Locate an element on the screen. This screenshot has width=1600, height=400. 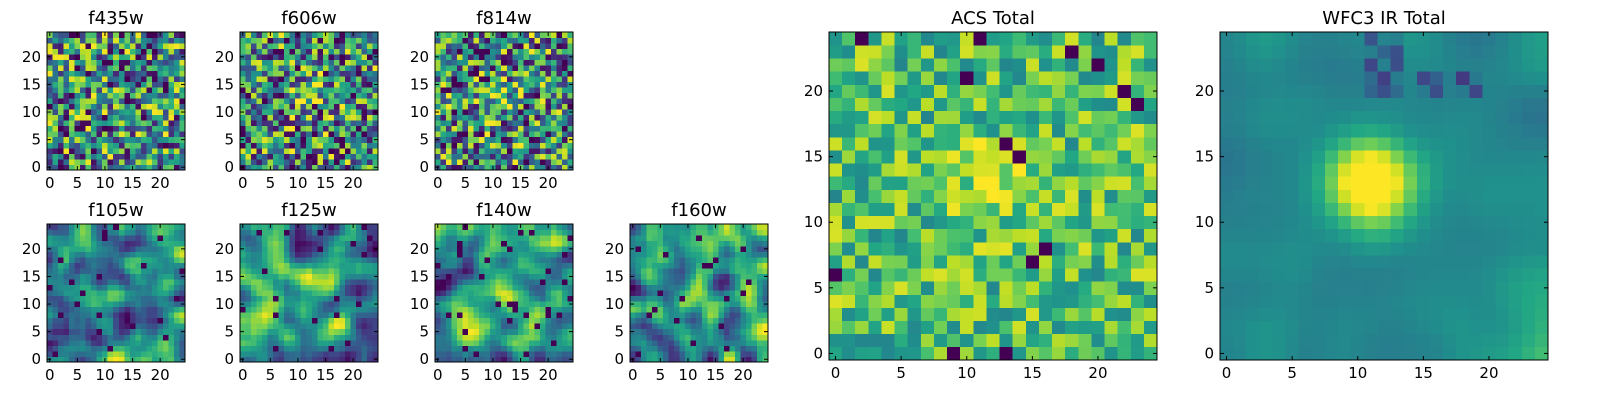
y-tick-label: 10 is located at coordinates (224, 304).